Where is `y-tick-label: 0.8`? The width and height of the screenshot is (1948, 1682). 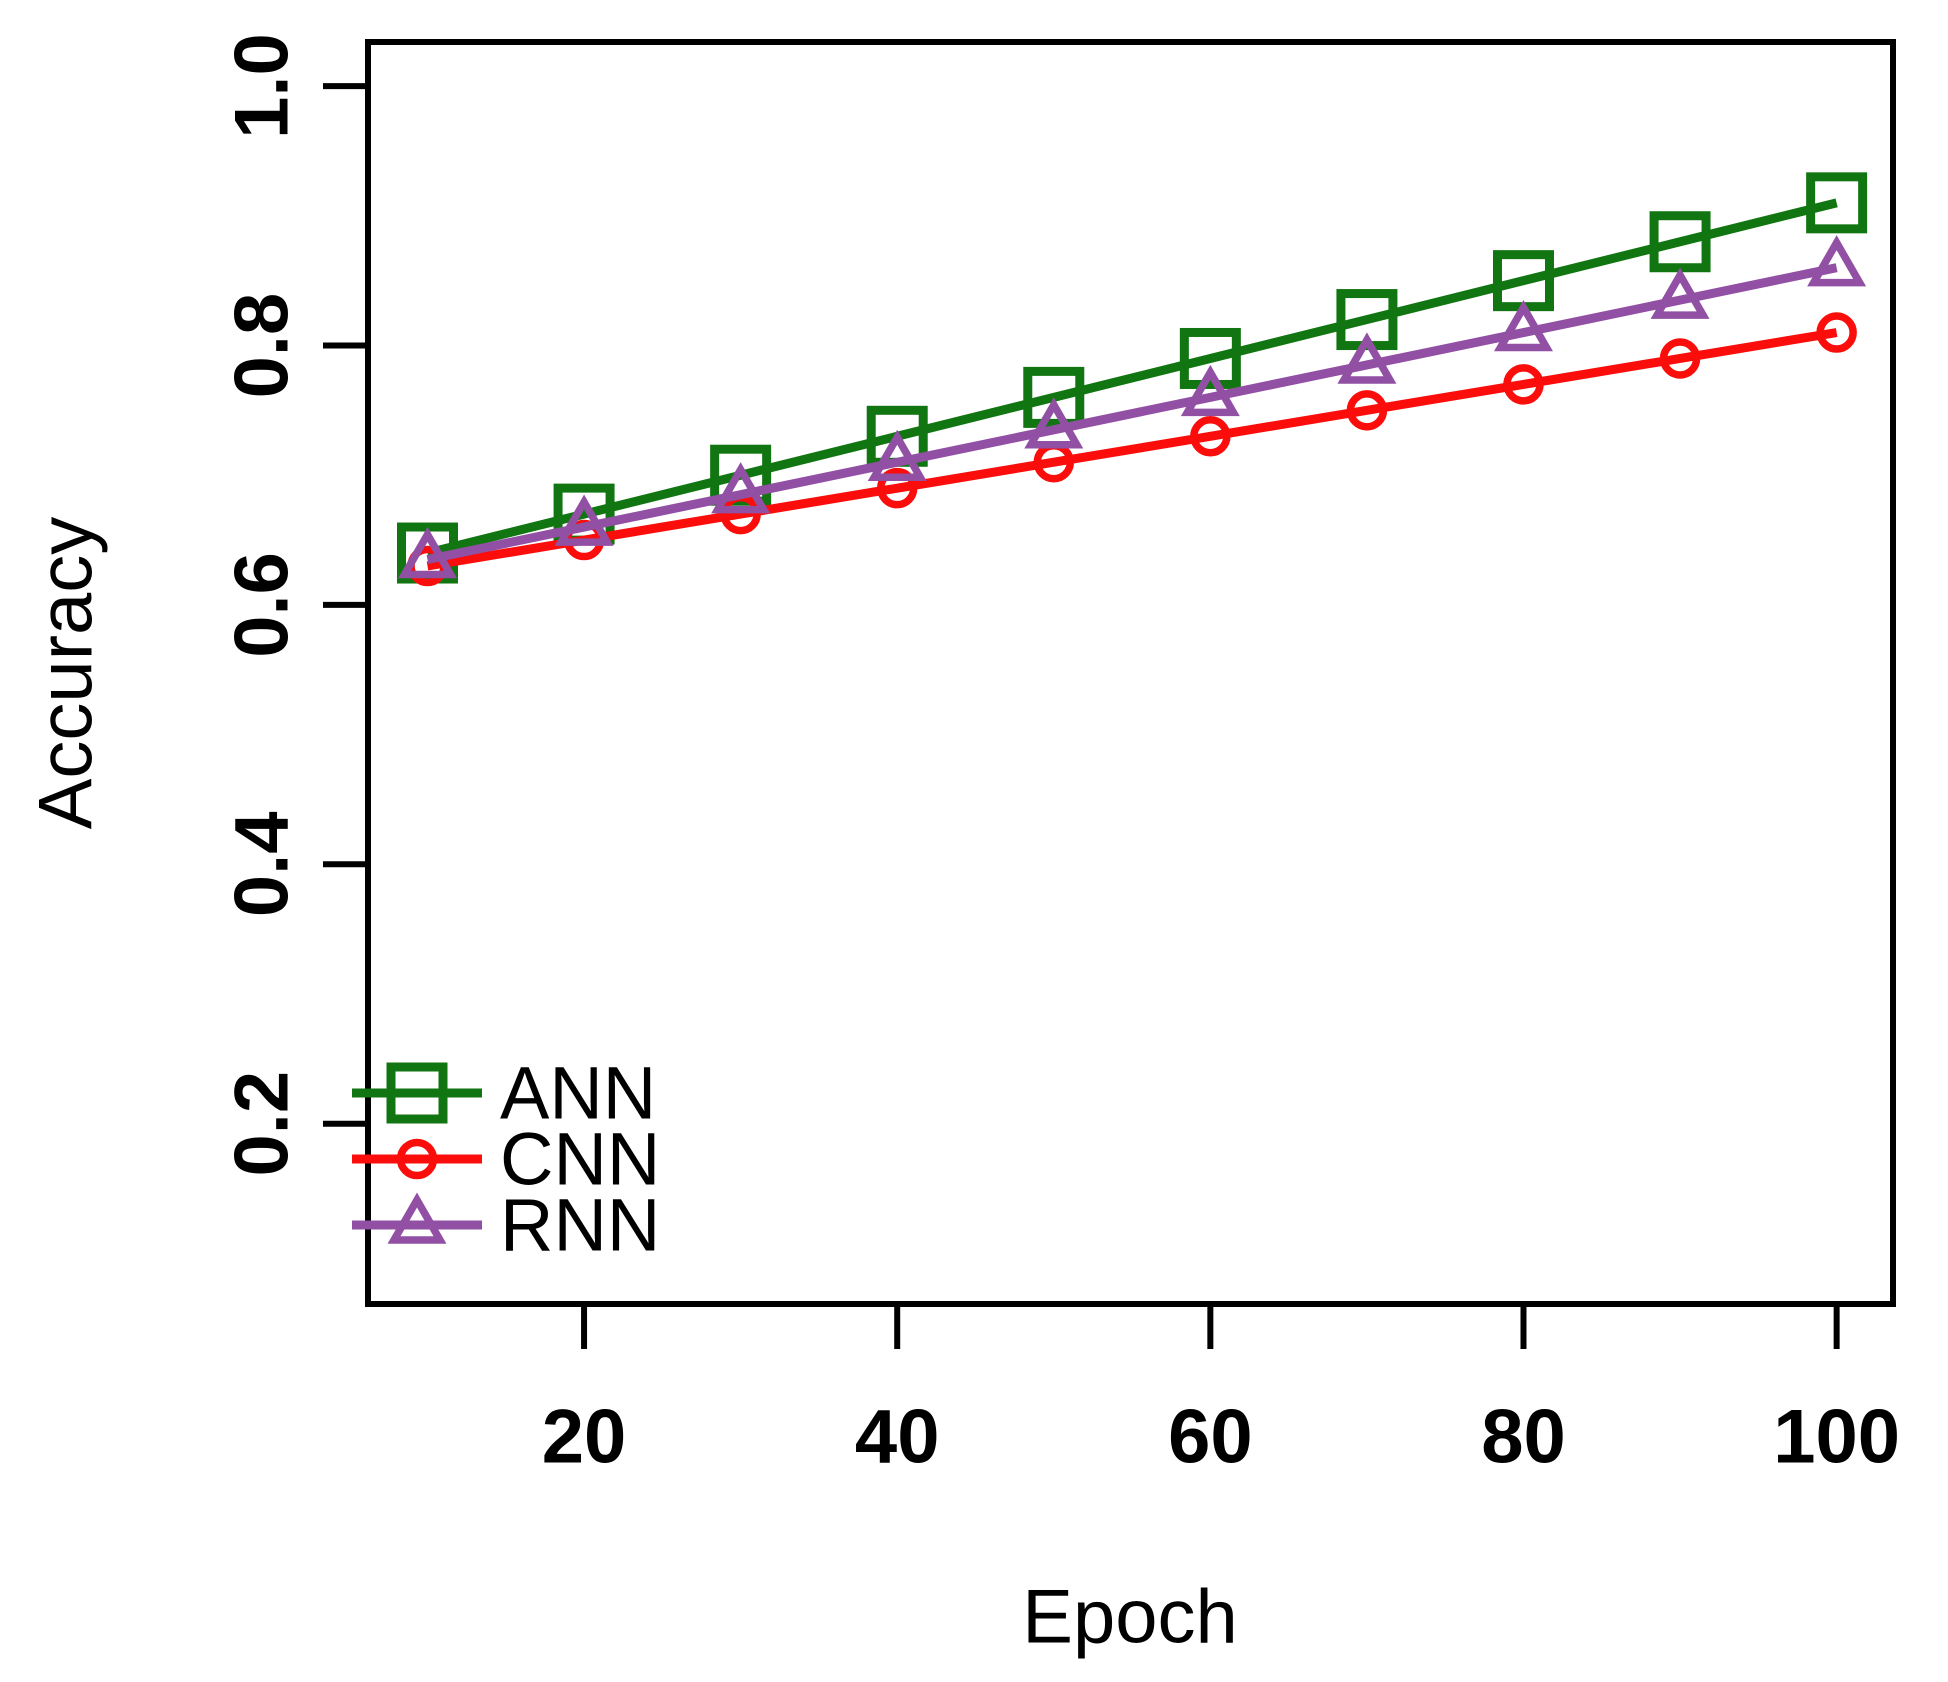
y-tick-label: 0.8 is located at coordinates (262, 346).